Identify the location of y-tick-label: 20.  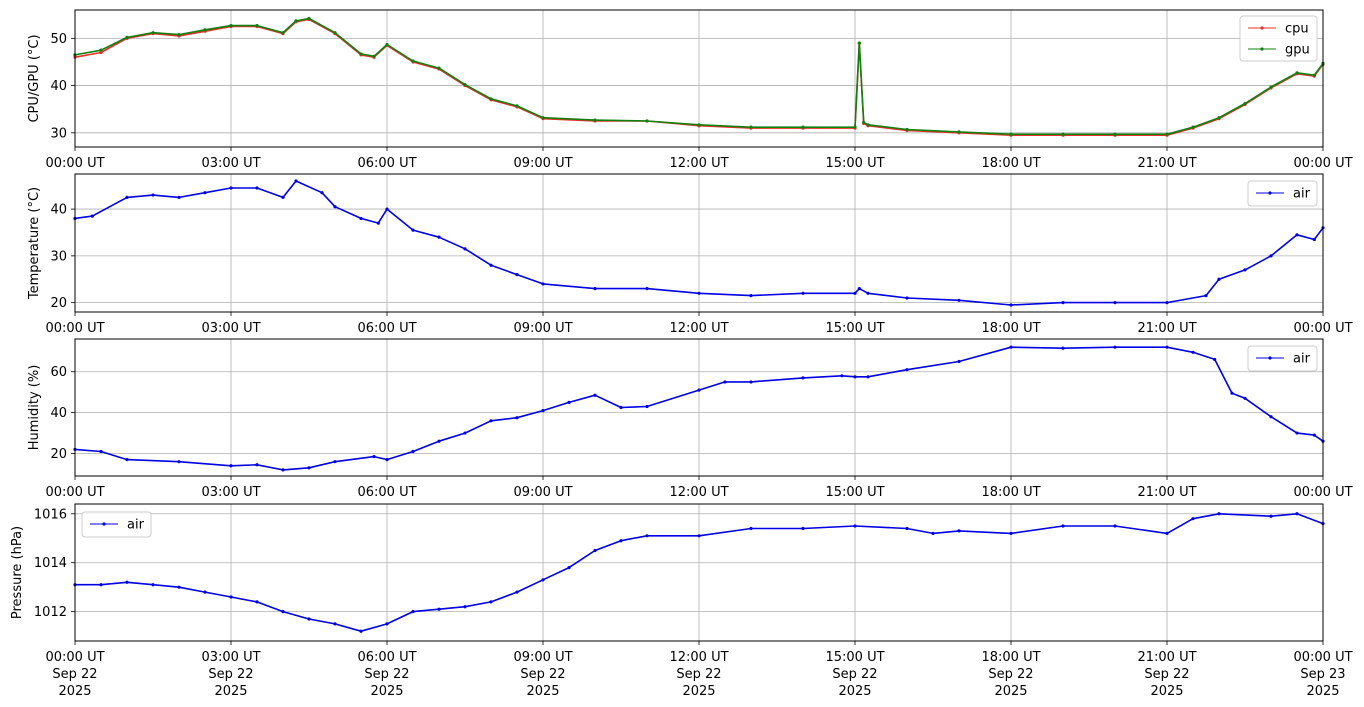
(58, 303).